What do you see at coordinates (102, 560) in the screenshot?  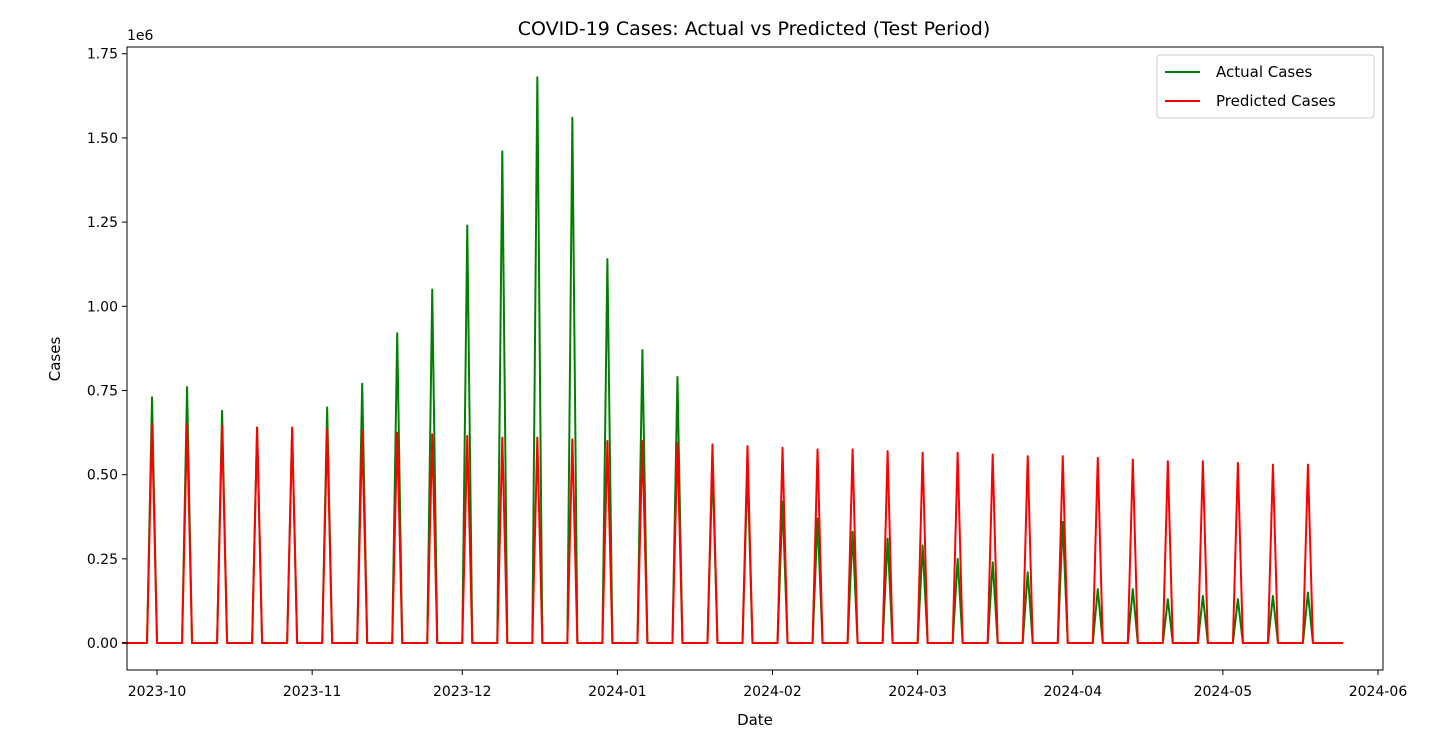 I see `y-tick-label: 0.25` at bounding box center [102, 560].